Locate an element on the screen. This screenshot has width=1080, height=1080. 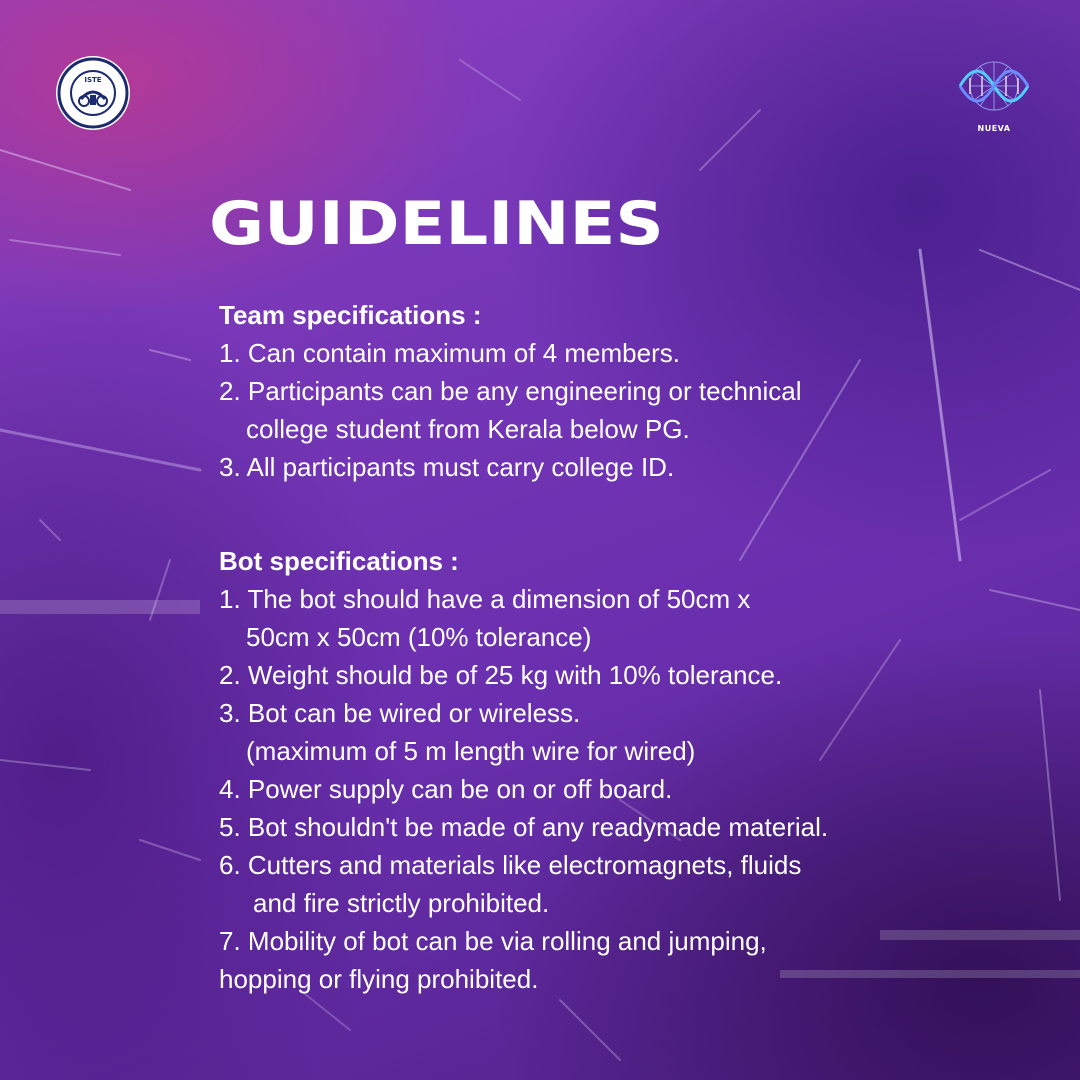
dna-helix-globe-icon is located at coordinates (994, 86).